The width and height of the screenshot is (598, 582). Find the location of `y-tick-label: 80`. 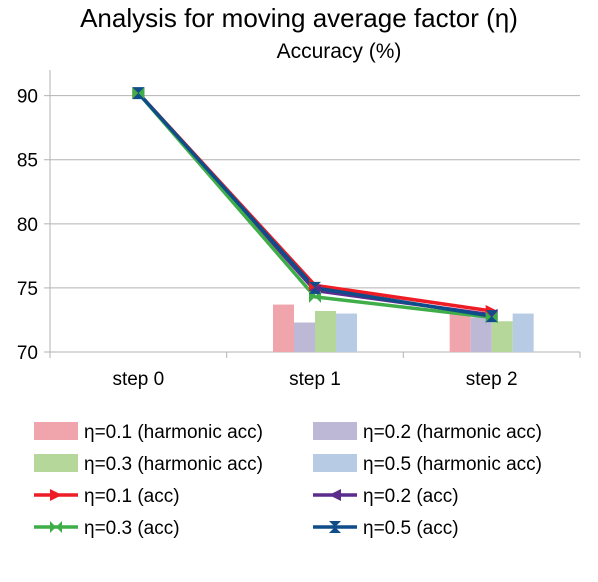

y-tick-label: 80 is located at coordinates (27, 225).